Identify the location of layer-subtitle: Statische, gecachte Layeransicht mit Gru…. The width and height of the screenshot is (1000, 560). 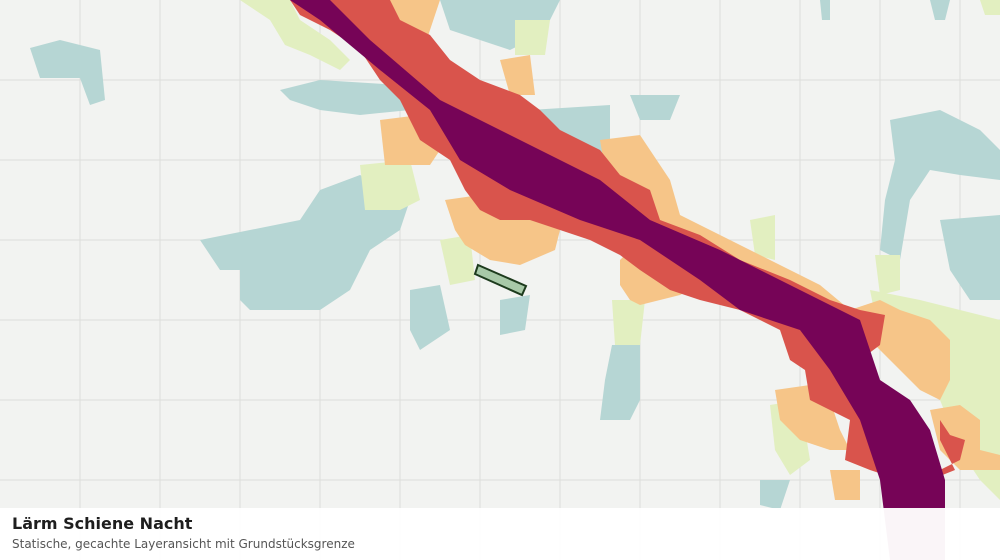
(183, 544).